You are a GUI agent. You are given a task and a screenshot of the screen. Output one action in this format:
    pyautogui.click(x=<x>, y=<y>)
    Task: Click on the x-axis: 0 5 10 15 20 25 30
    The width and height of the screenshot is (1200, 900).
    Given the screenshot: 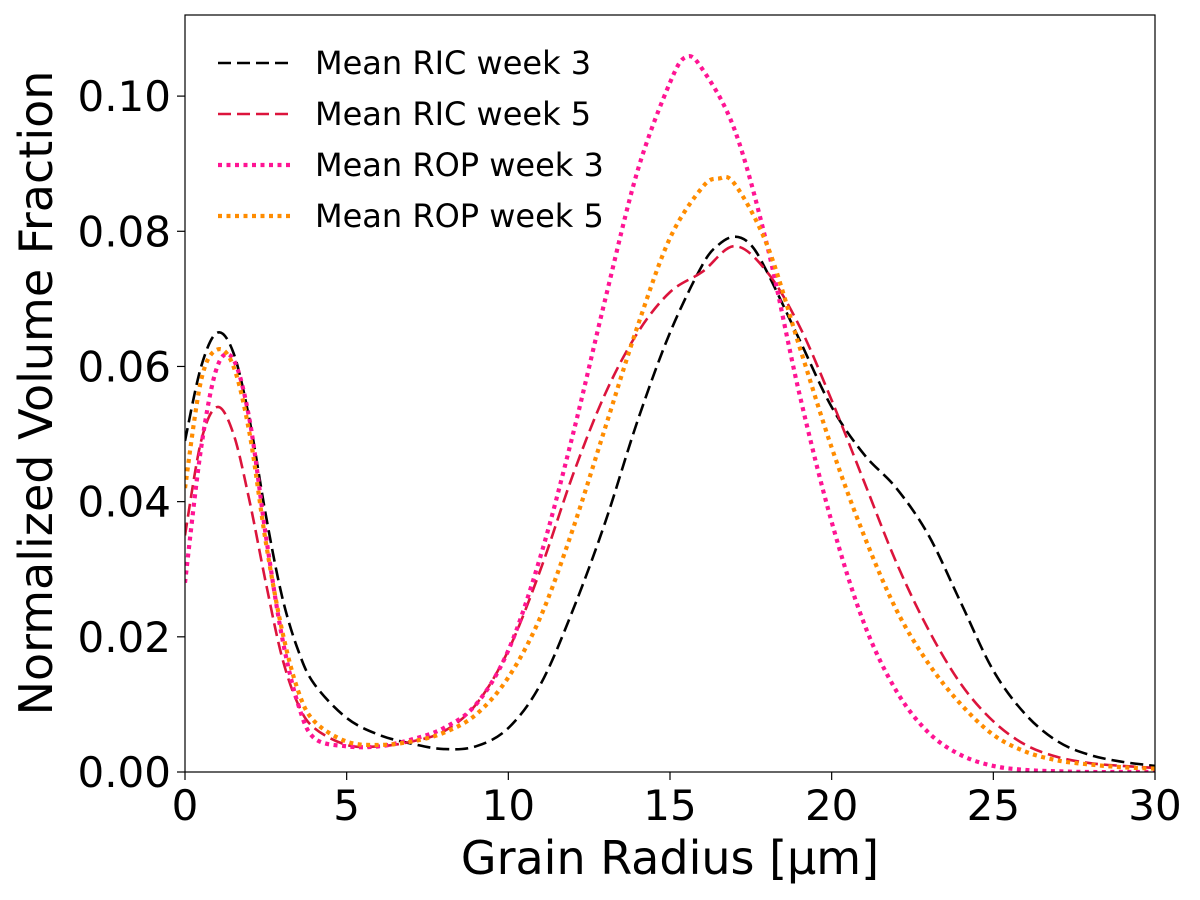 What is the action you would take?
    pyautogui.click(x=677, y=801)
    